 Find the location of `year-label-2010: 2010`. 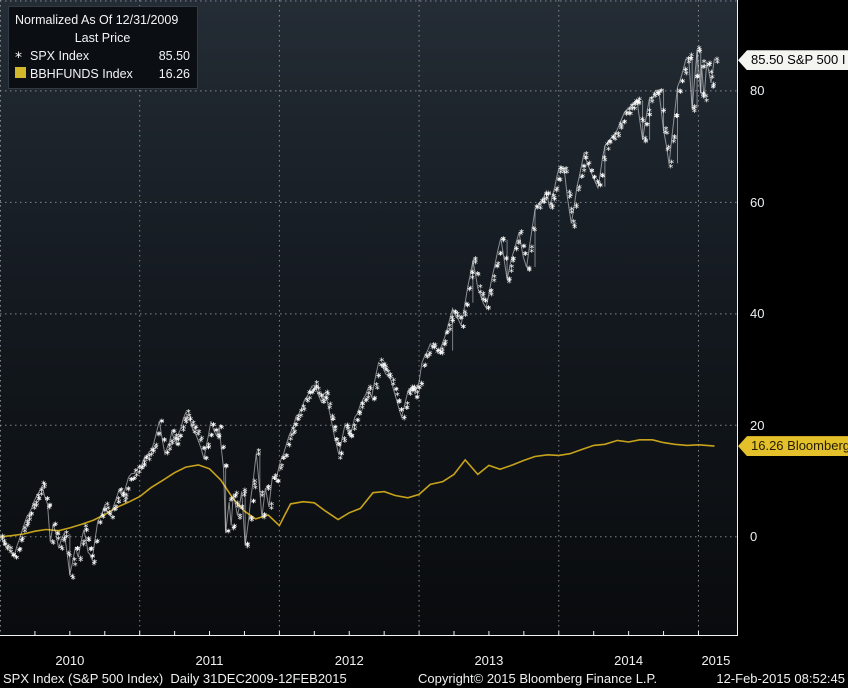

year-label-2010: 2010 is located at coordinates (70, 660).